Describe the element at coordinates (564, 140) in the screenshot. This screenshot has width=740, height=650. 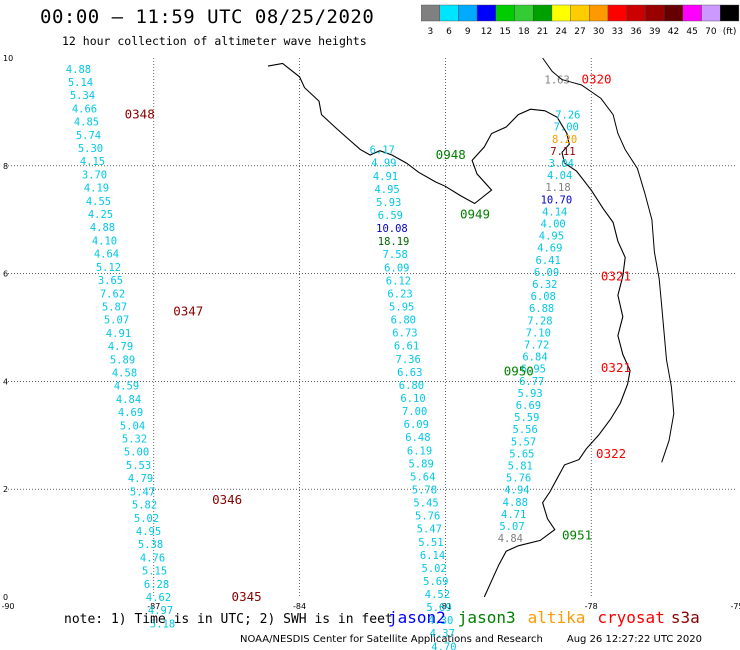
I see `wave-height-value: 8.20` at that location.